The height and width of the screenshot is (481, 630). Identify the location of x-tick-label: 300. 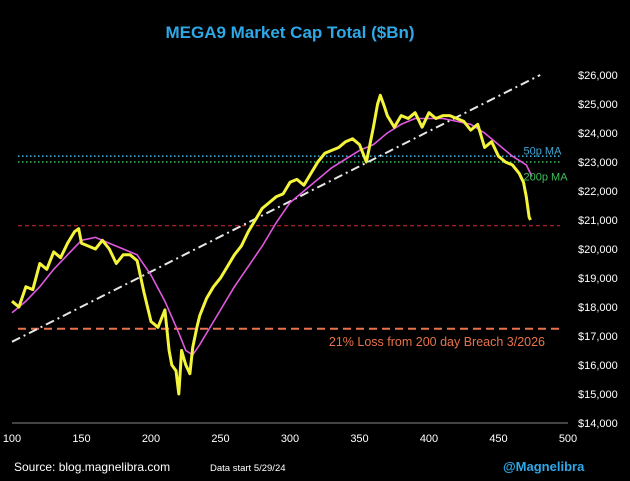
(290, 439).